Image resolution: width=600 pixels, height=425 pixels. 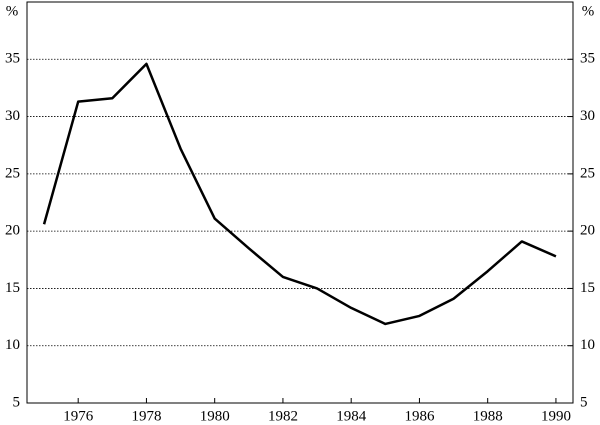 What do you see at coordinates (584, 402) in the screenshot?
I see `y2-tick-label: 5` at bounding box center [584, 402].